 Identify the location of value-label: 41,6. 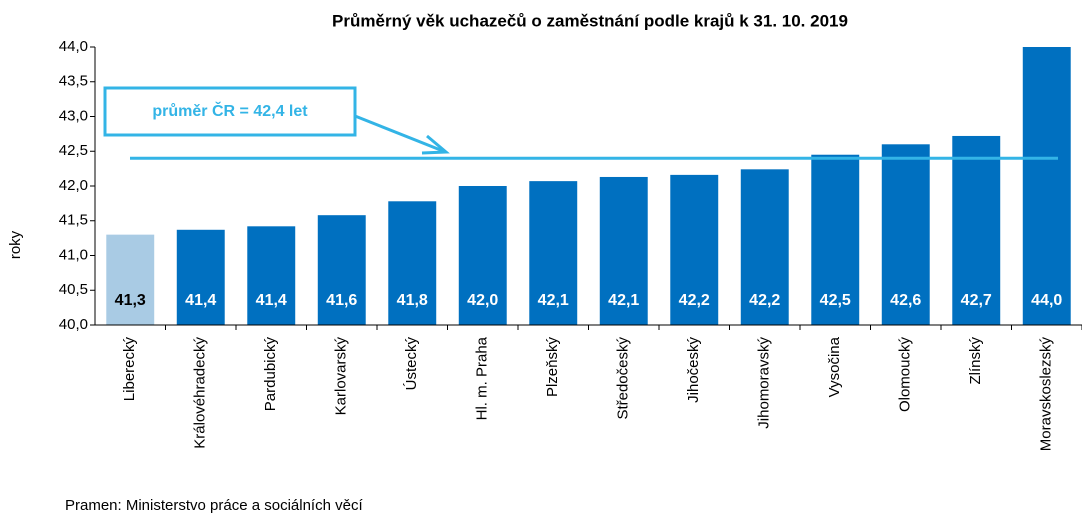
(341, 300).